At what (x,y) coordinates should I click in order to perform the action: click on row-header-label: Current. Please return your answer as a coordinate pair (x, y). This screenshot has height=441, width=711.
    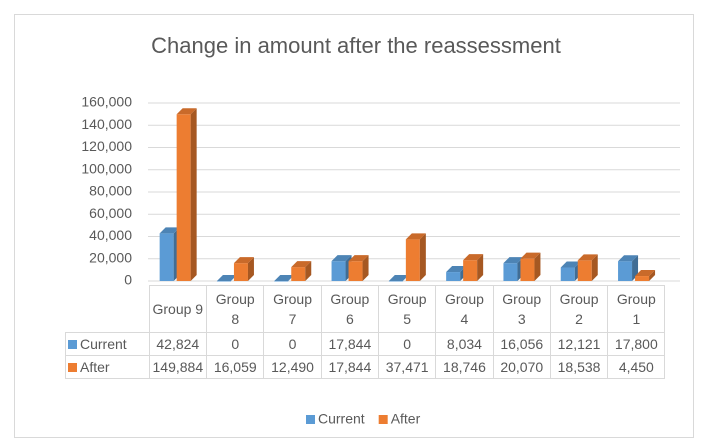
    Looking at the image, I should click on (103, 344).